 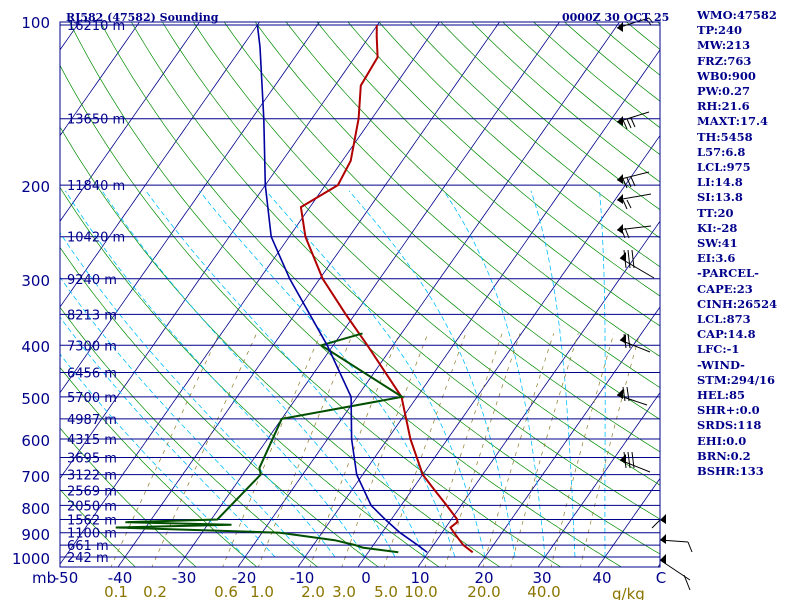 I want to click on mixing-ratio-tick-label: 1.0, so click(x=262, y=591).